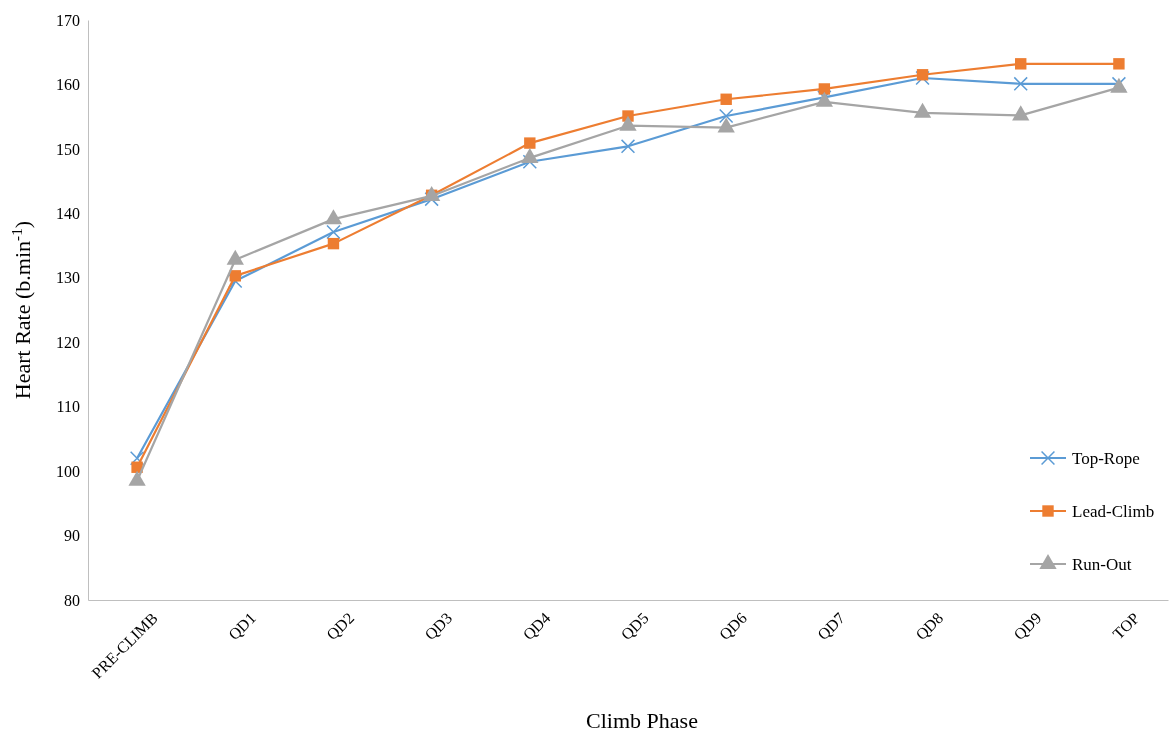  I want to click on x-axis-title: Climb Phase, so click(642, 720).